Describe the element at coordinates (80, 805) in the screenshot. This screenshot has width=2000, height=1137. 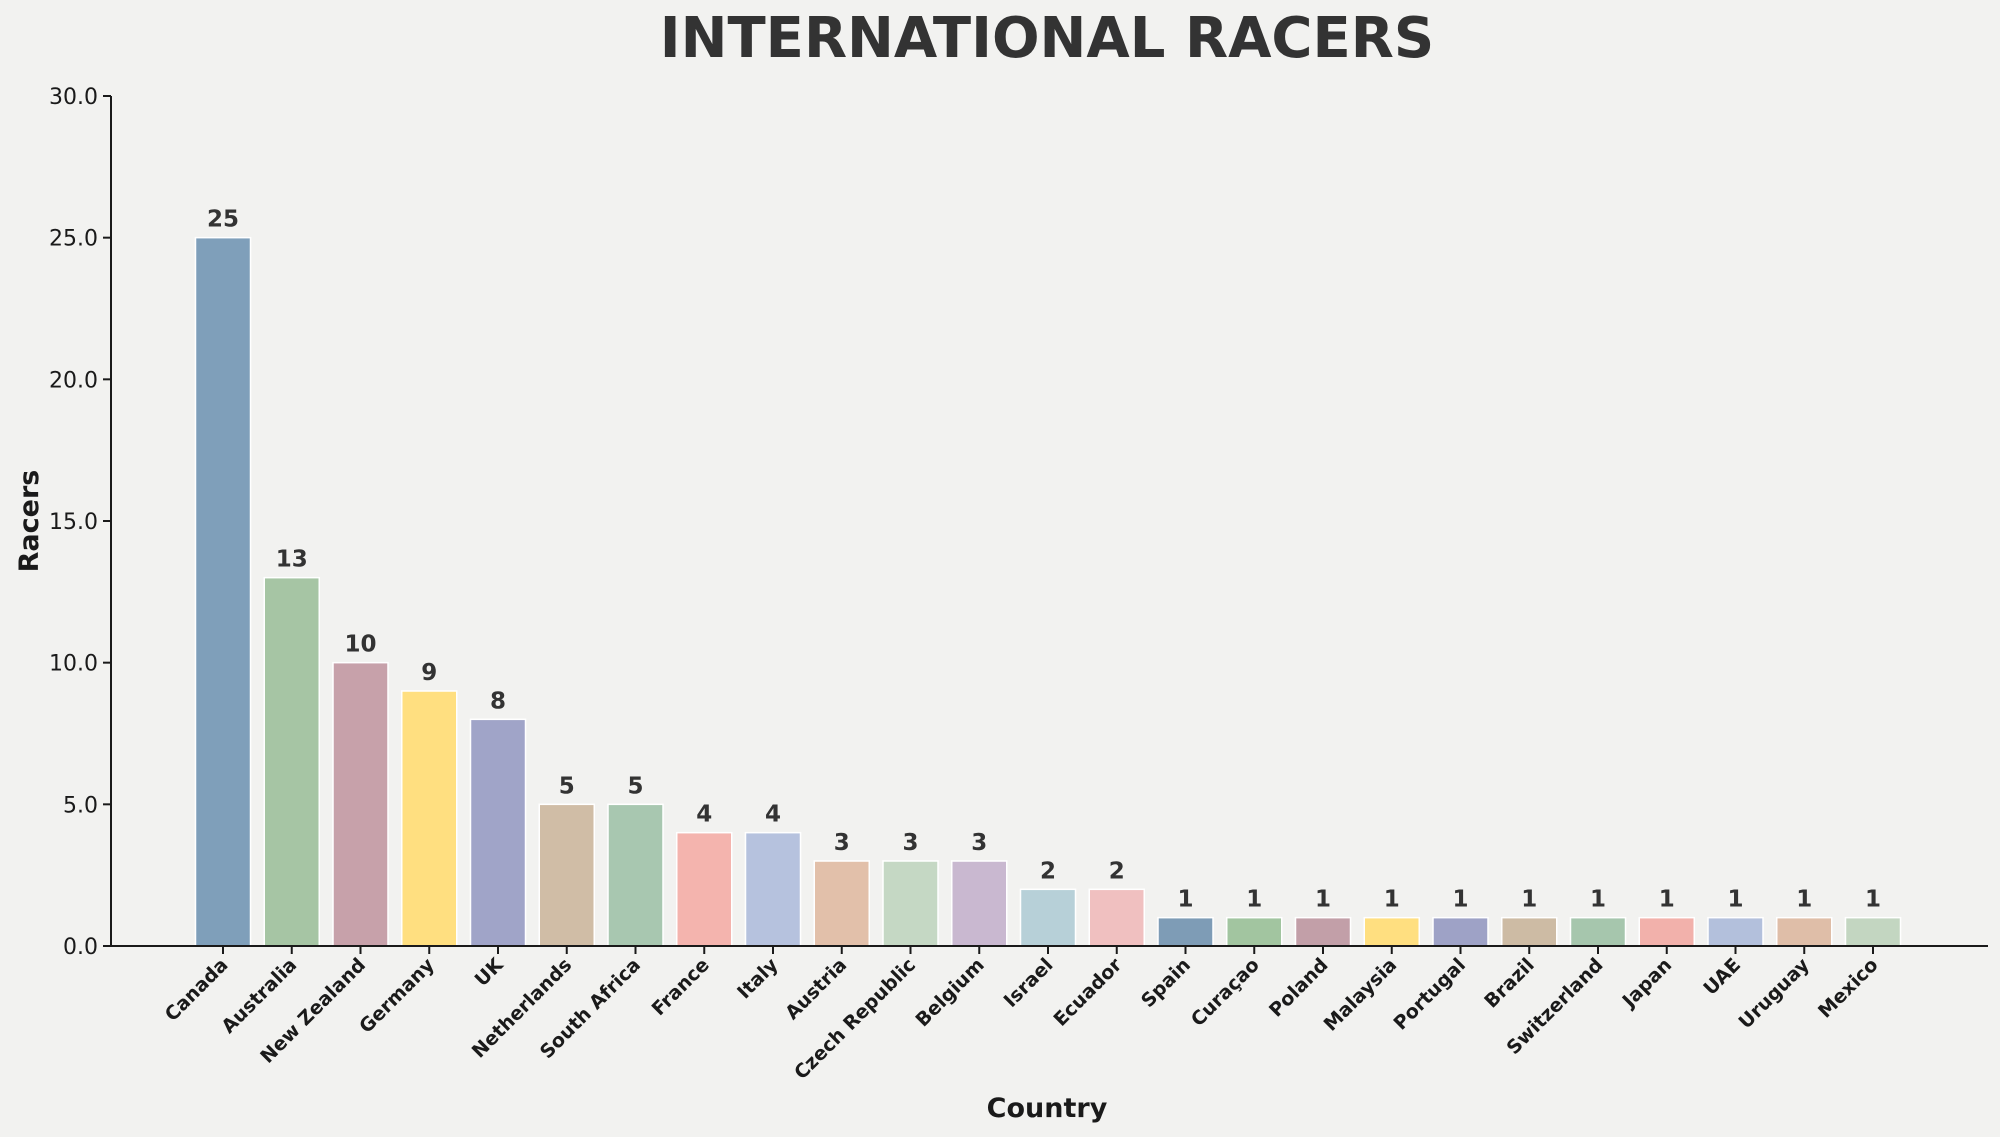
I see `y-tick-label: 5.0` at that location.